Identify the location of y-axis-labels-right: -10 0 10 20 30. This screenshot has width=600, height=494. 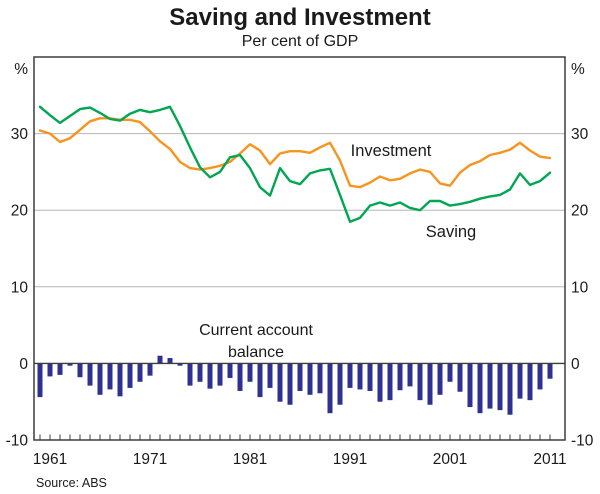
(582, 287).